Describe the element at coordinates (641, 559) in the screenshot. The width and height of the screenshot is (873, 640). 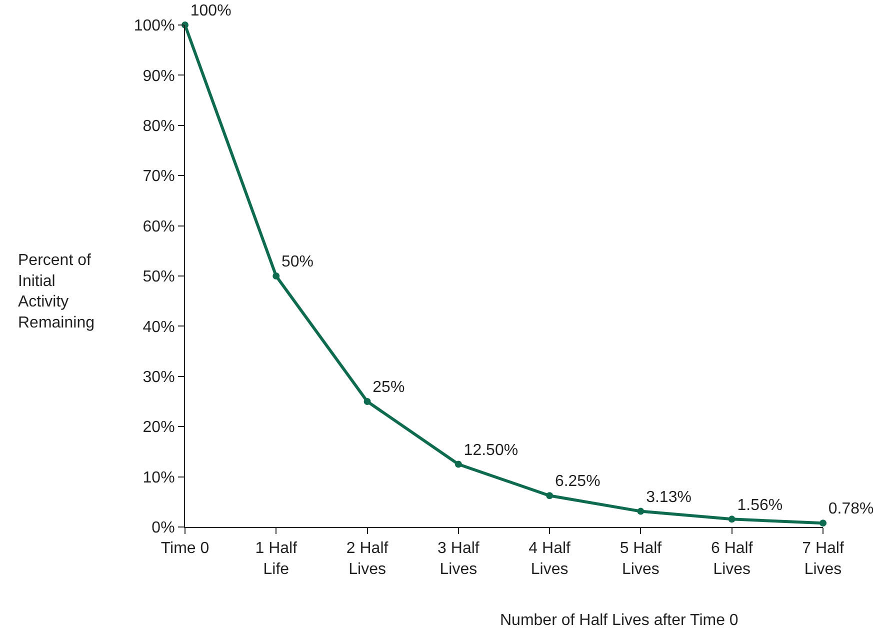
I see `x-tick-label: 5 Half Lives` at that location.